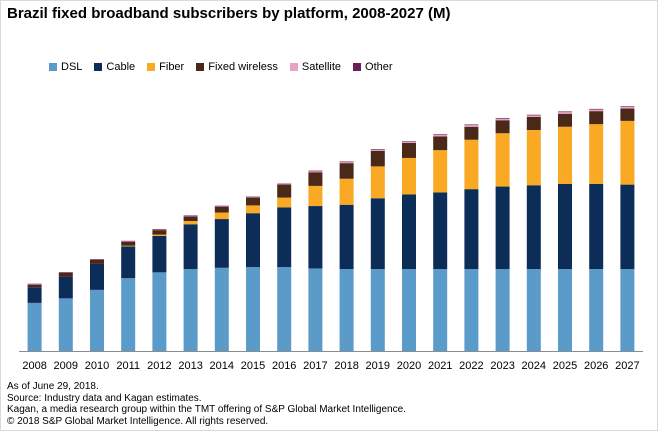  I want to click on x-tick-label: 2025, so click(565, 366).